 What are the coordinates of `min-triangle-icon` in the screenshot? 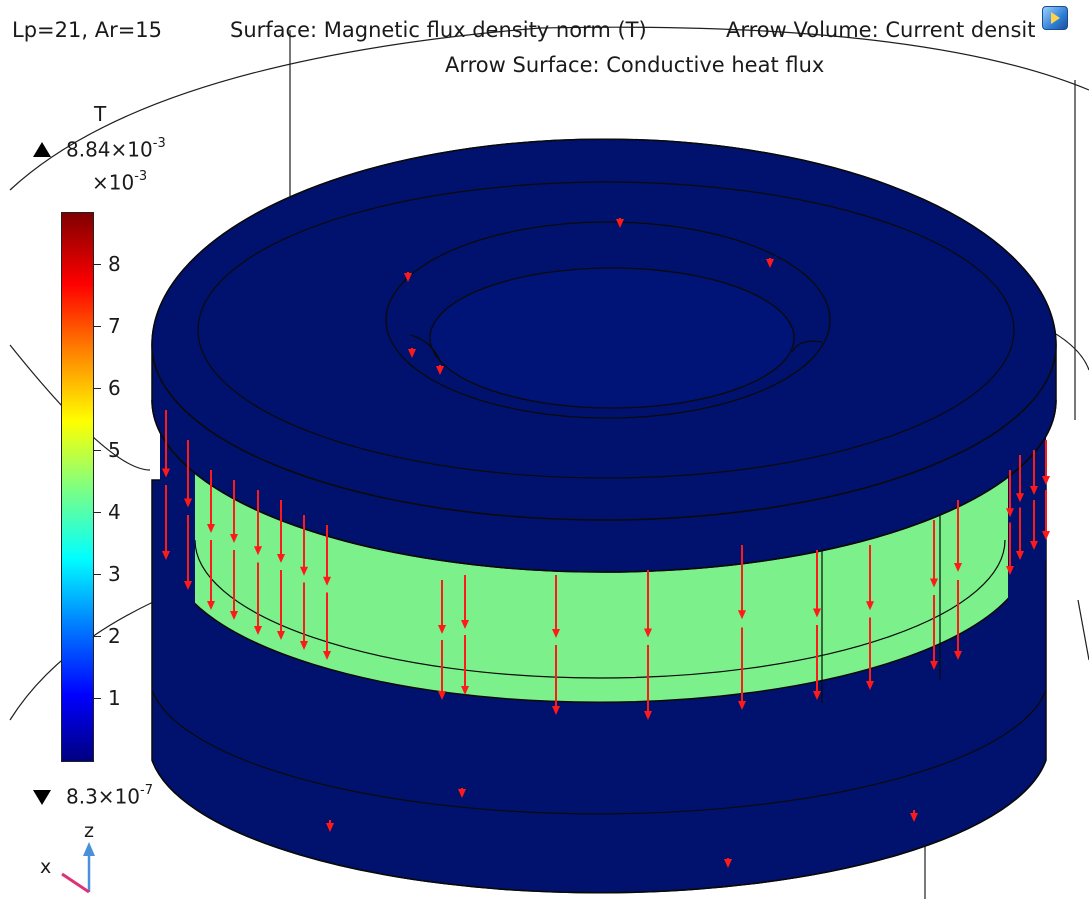 It's located at (42, 797).